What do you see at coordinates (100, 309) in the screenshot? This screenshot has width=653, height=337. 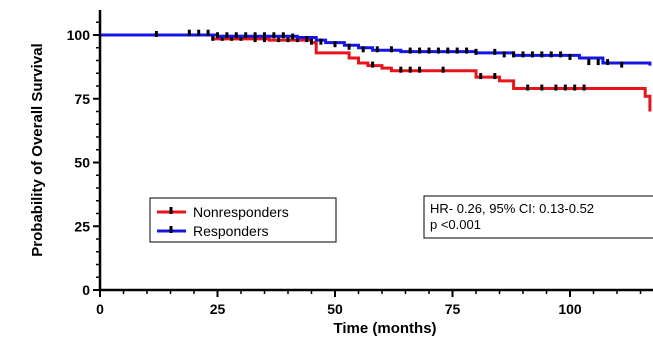 I see `x-tick-label: 0` at bounding box center [100, 309].